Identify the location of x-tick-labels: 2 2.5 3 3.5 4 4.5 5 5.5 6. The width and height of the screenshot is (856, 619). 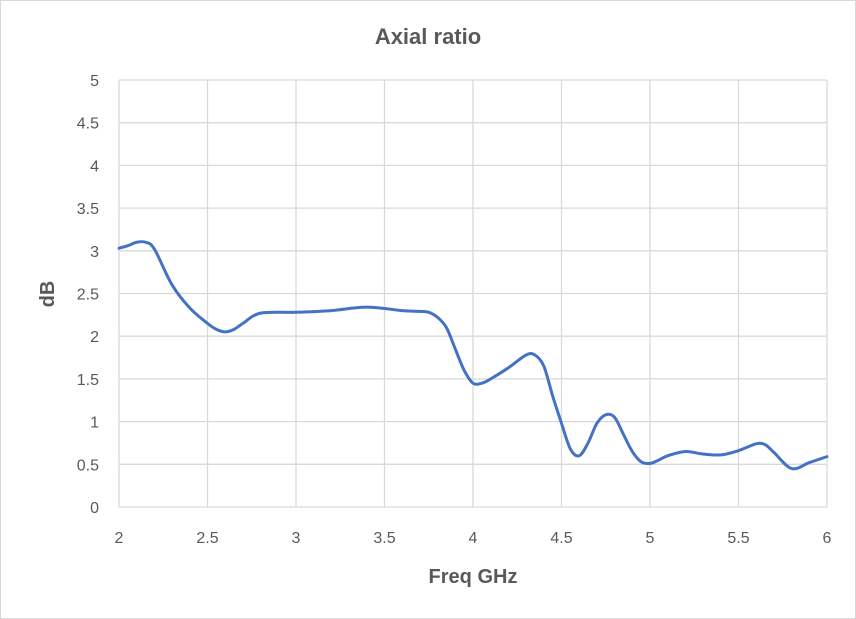
(473, 538).